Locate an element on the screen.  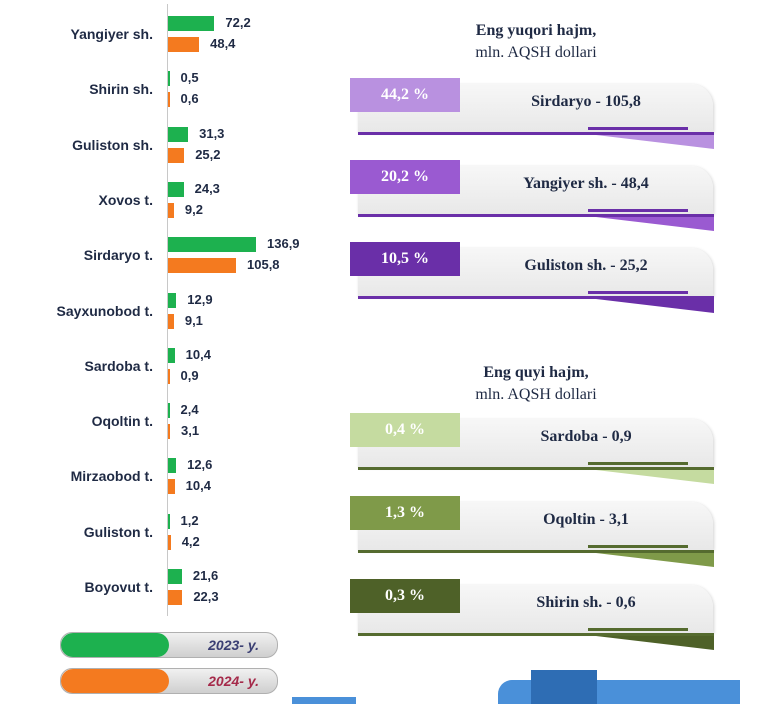
bar-value-label: 0,6 is located at coordinates (189, 99).